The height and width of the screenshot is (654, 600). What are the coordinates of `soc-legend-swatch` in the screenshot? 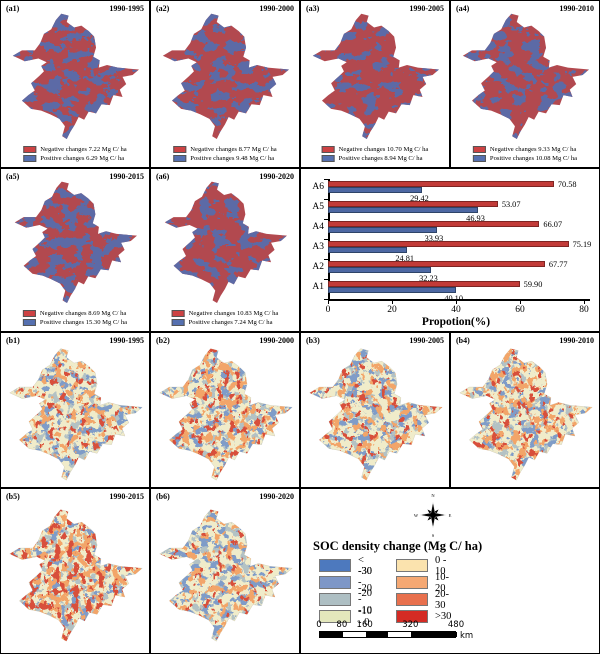 It's located at (412, 582).